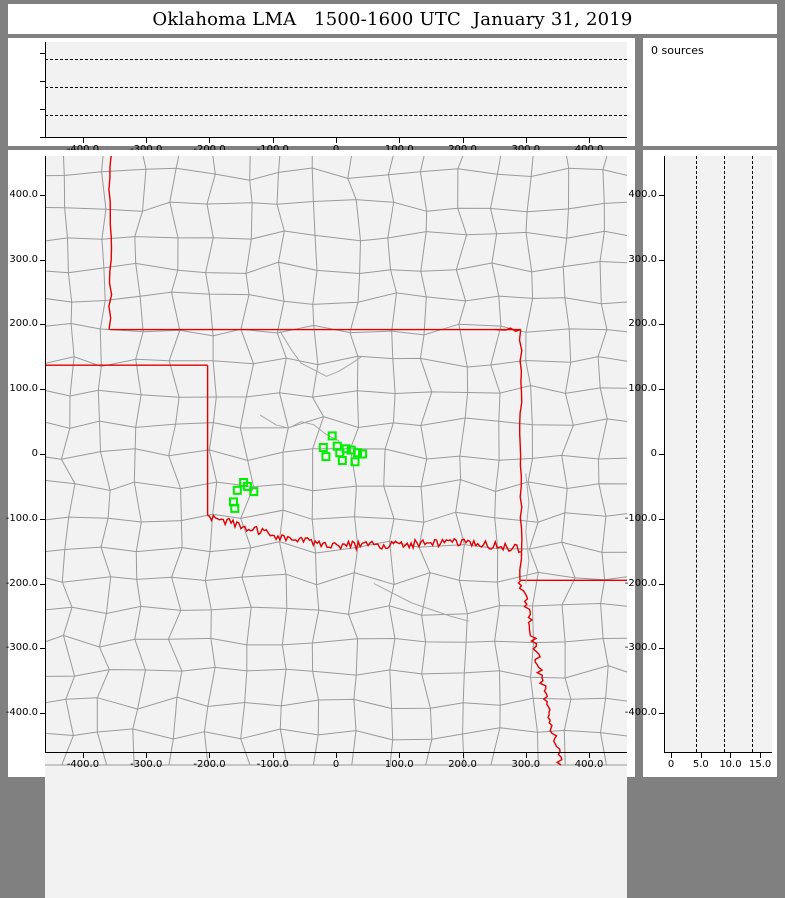 Image resolution: width=785 pixels, height=898 pixels. What do you see at coordinates (700, 764) in the screenshot?
I see `x-tick-label-1: 5.0` at bounding box center [700, 764].